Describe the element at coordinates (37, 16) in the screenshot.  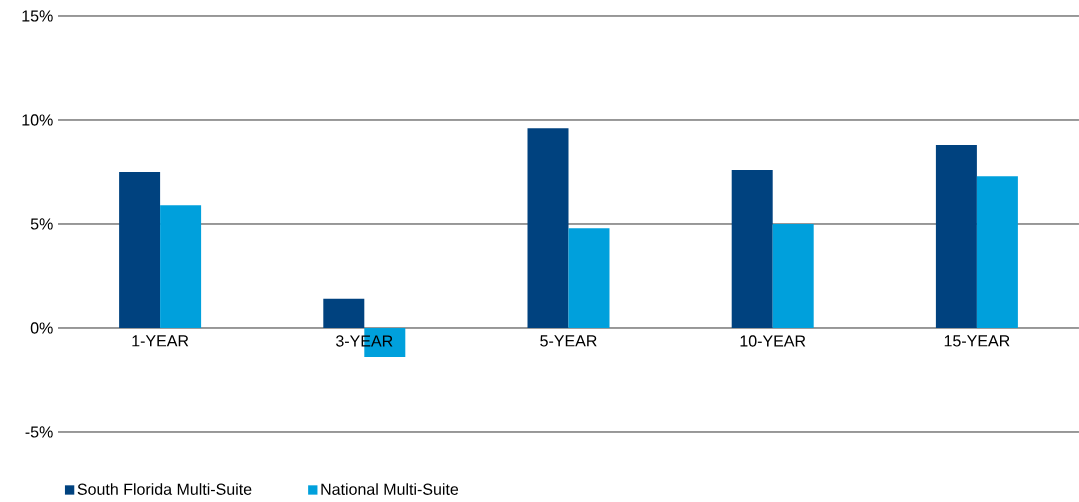
I see `y-tick-label: 15%` at that location.